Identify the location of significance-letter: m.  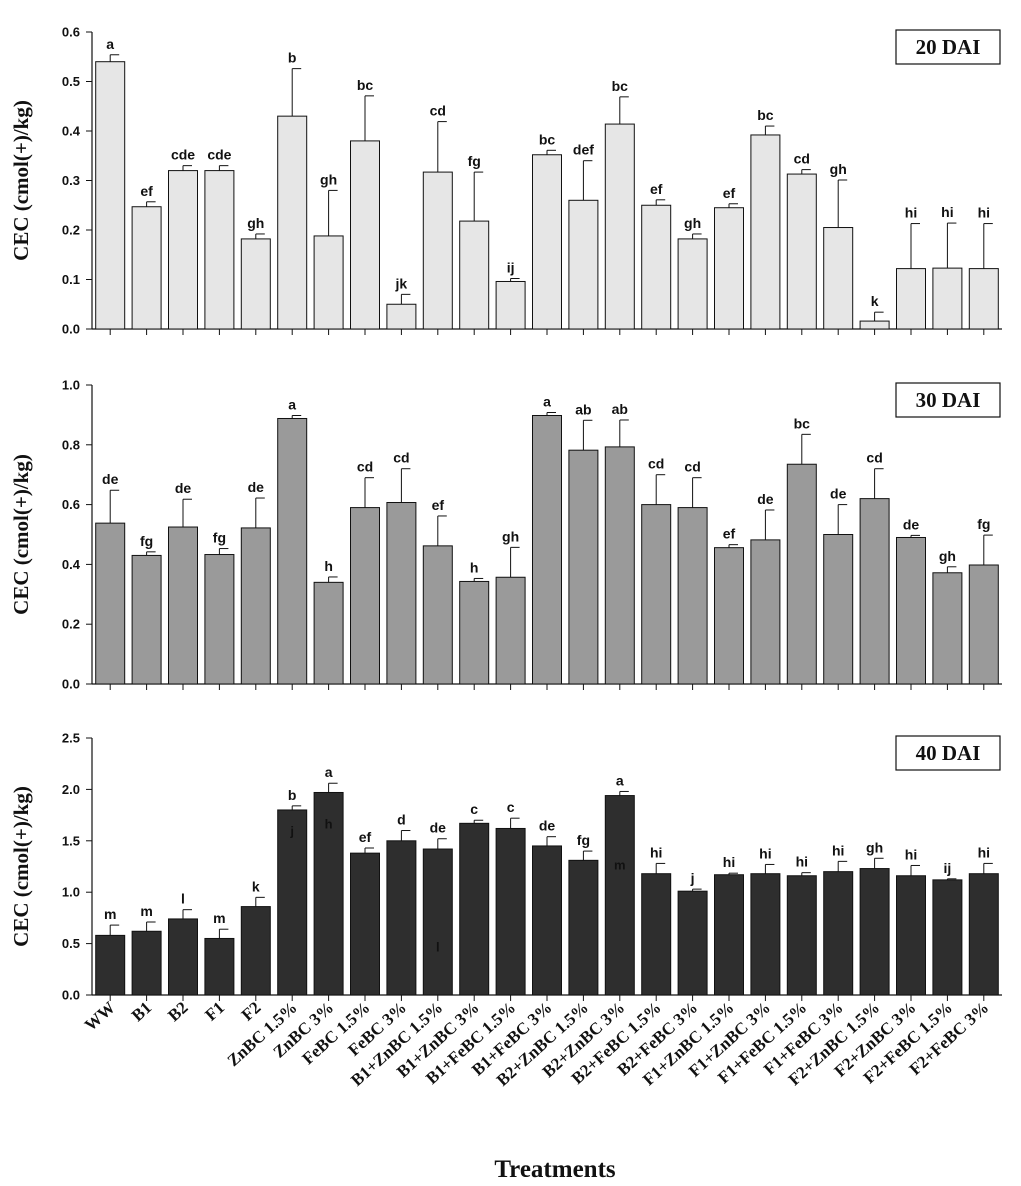
(219, 918).